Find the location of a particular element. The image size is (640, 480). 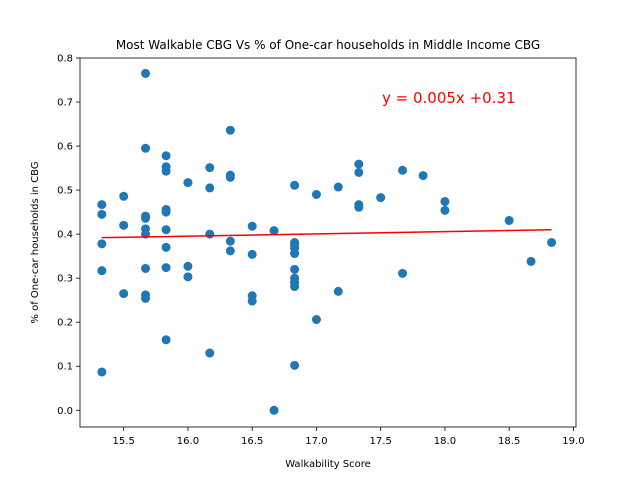

y-tick-label: 0.6 is located at coordinates (65, 147).